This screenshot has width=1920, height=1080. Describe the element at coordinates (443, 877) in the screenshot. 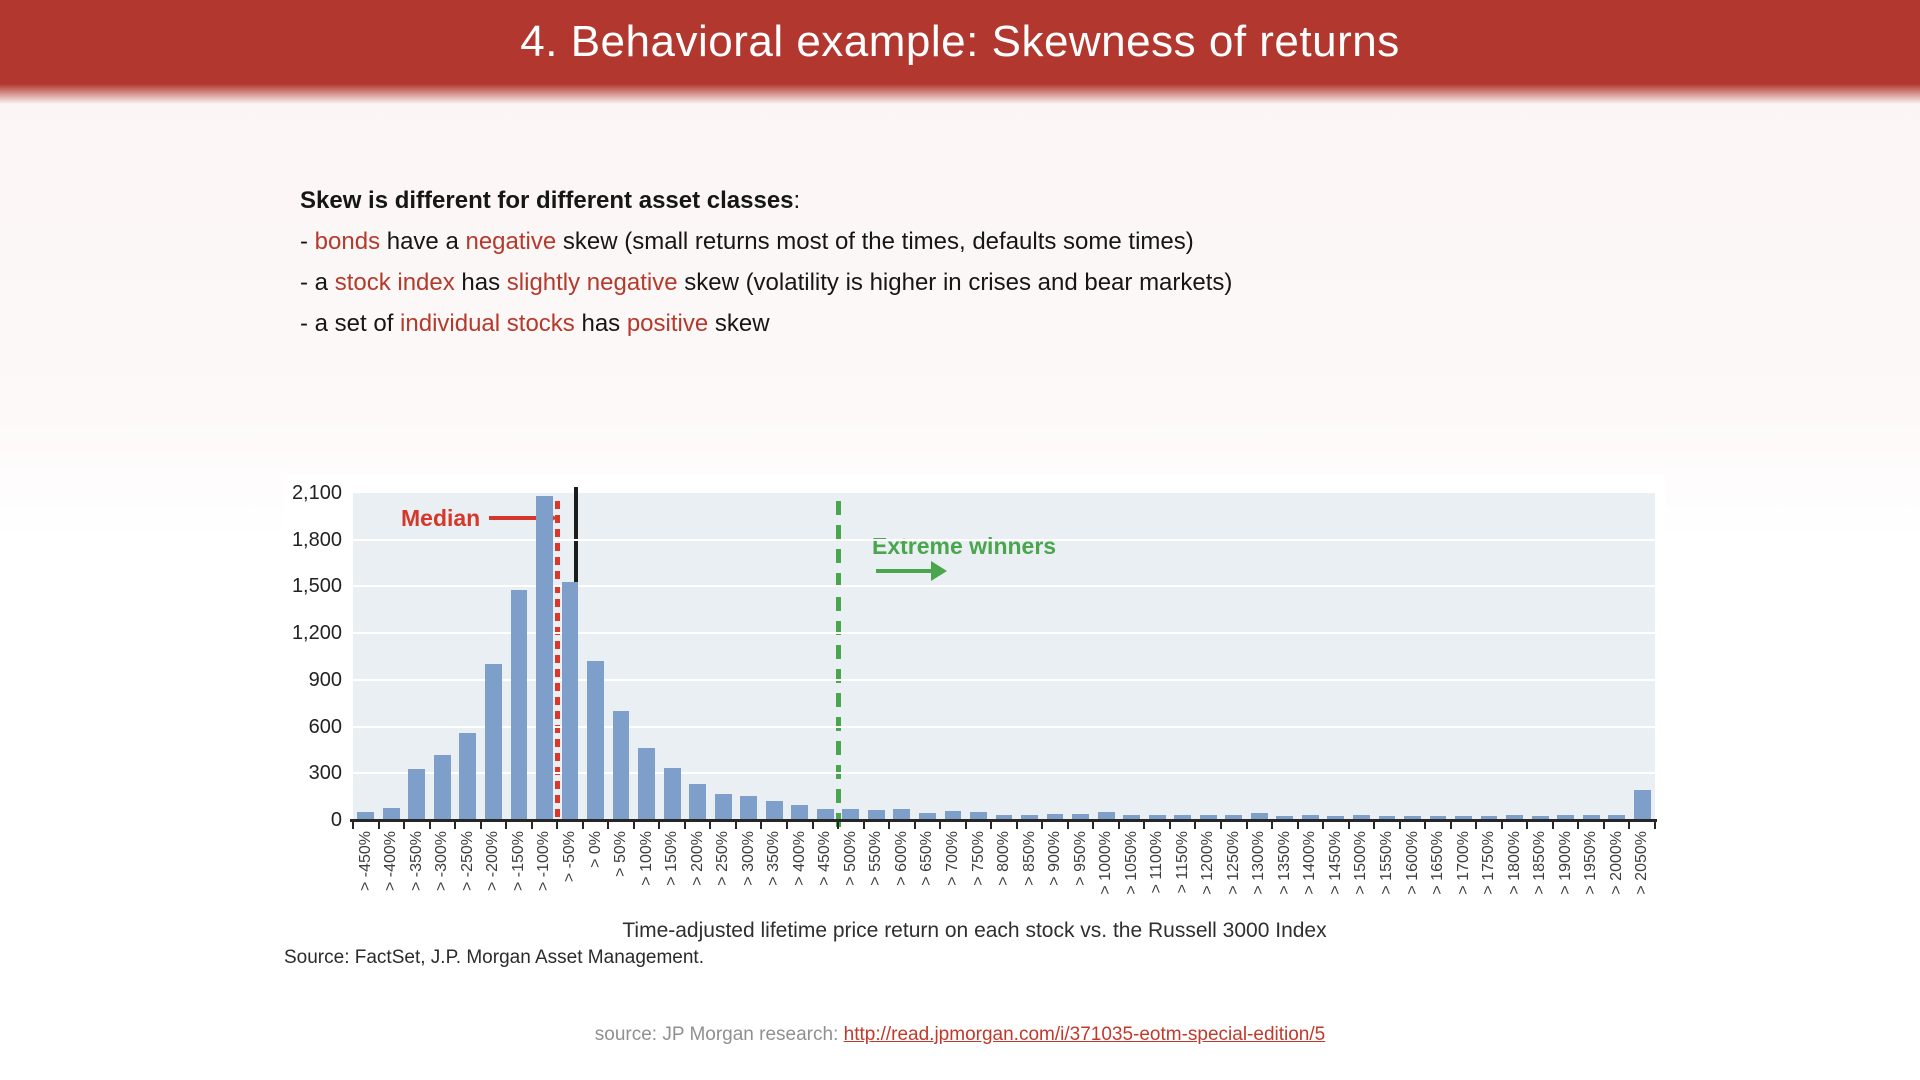

I see `x-axis-label-cell: > -300%` at that location.